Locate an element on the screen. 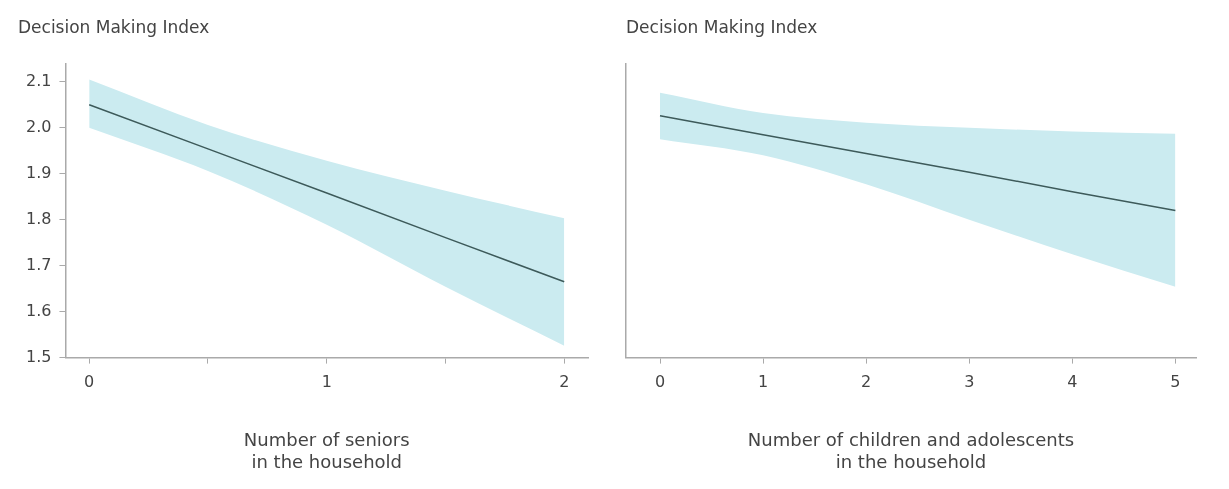 Image resolution: width=1229 pixels, height=489 pixels. y-tick-label: 1.7 is located at coordinates (38, 264).